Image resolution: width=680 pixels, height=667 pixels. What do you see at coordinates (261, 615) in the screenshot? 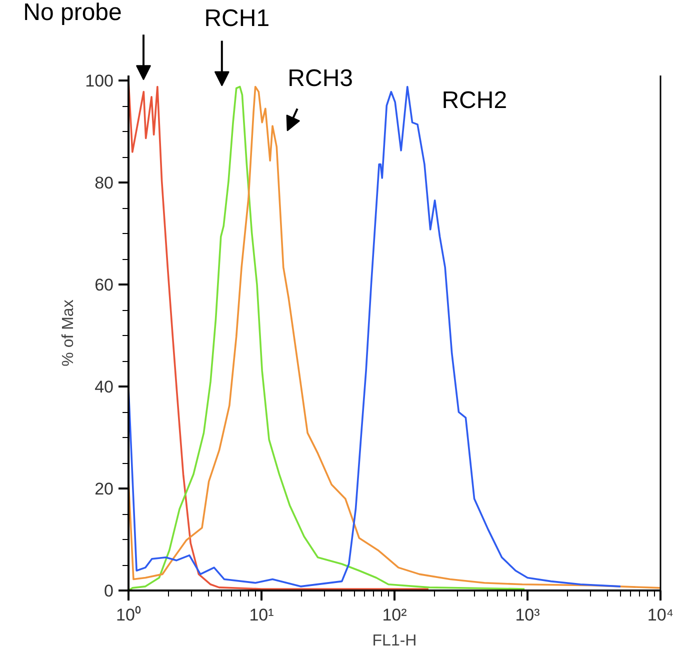
I see `x-tick-label: 10¹` at bounding box center [261, 615].